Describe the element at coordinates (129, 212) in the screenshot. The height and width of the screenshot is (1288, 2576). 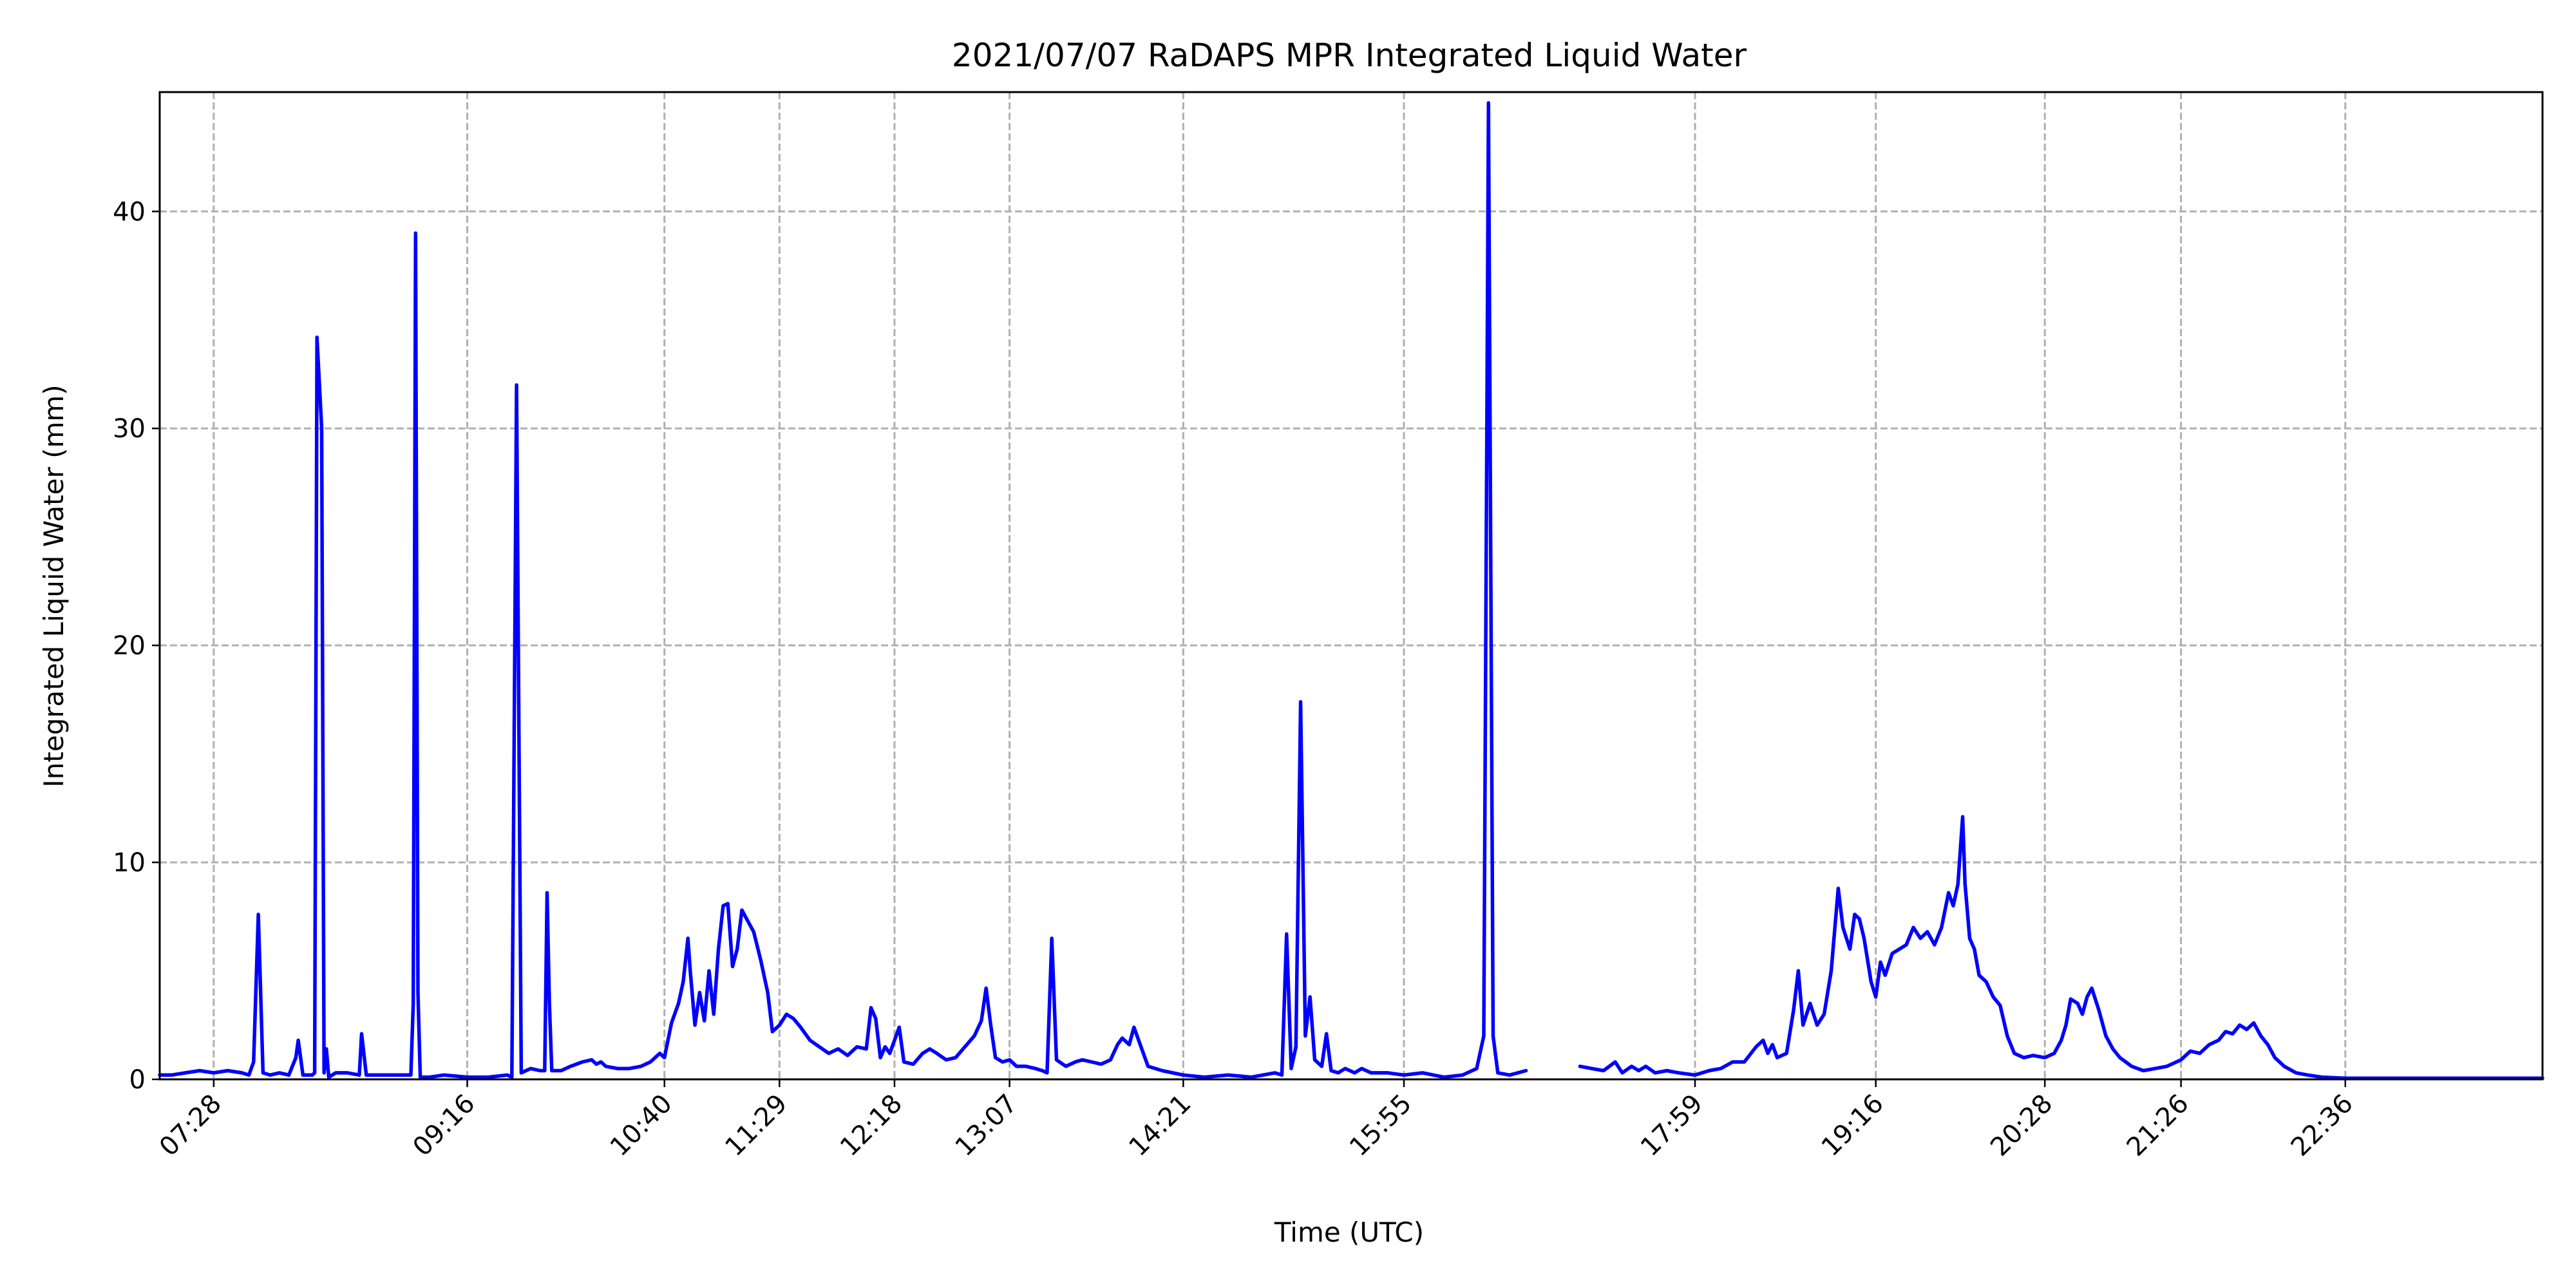
I see `y-tick-label: 40` at that location.